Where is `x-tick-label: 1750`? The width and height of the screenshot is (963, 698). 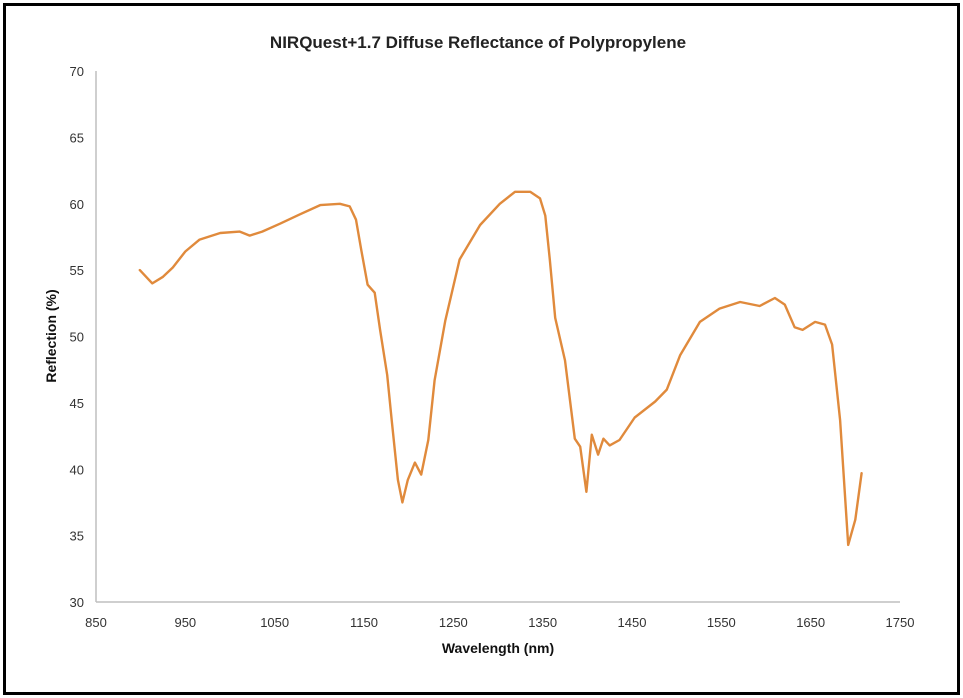 x-tick-label: 1750 is located at coordinates (900, 622).